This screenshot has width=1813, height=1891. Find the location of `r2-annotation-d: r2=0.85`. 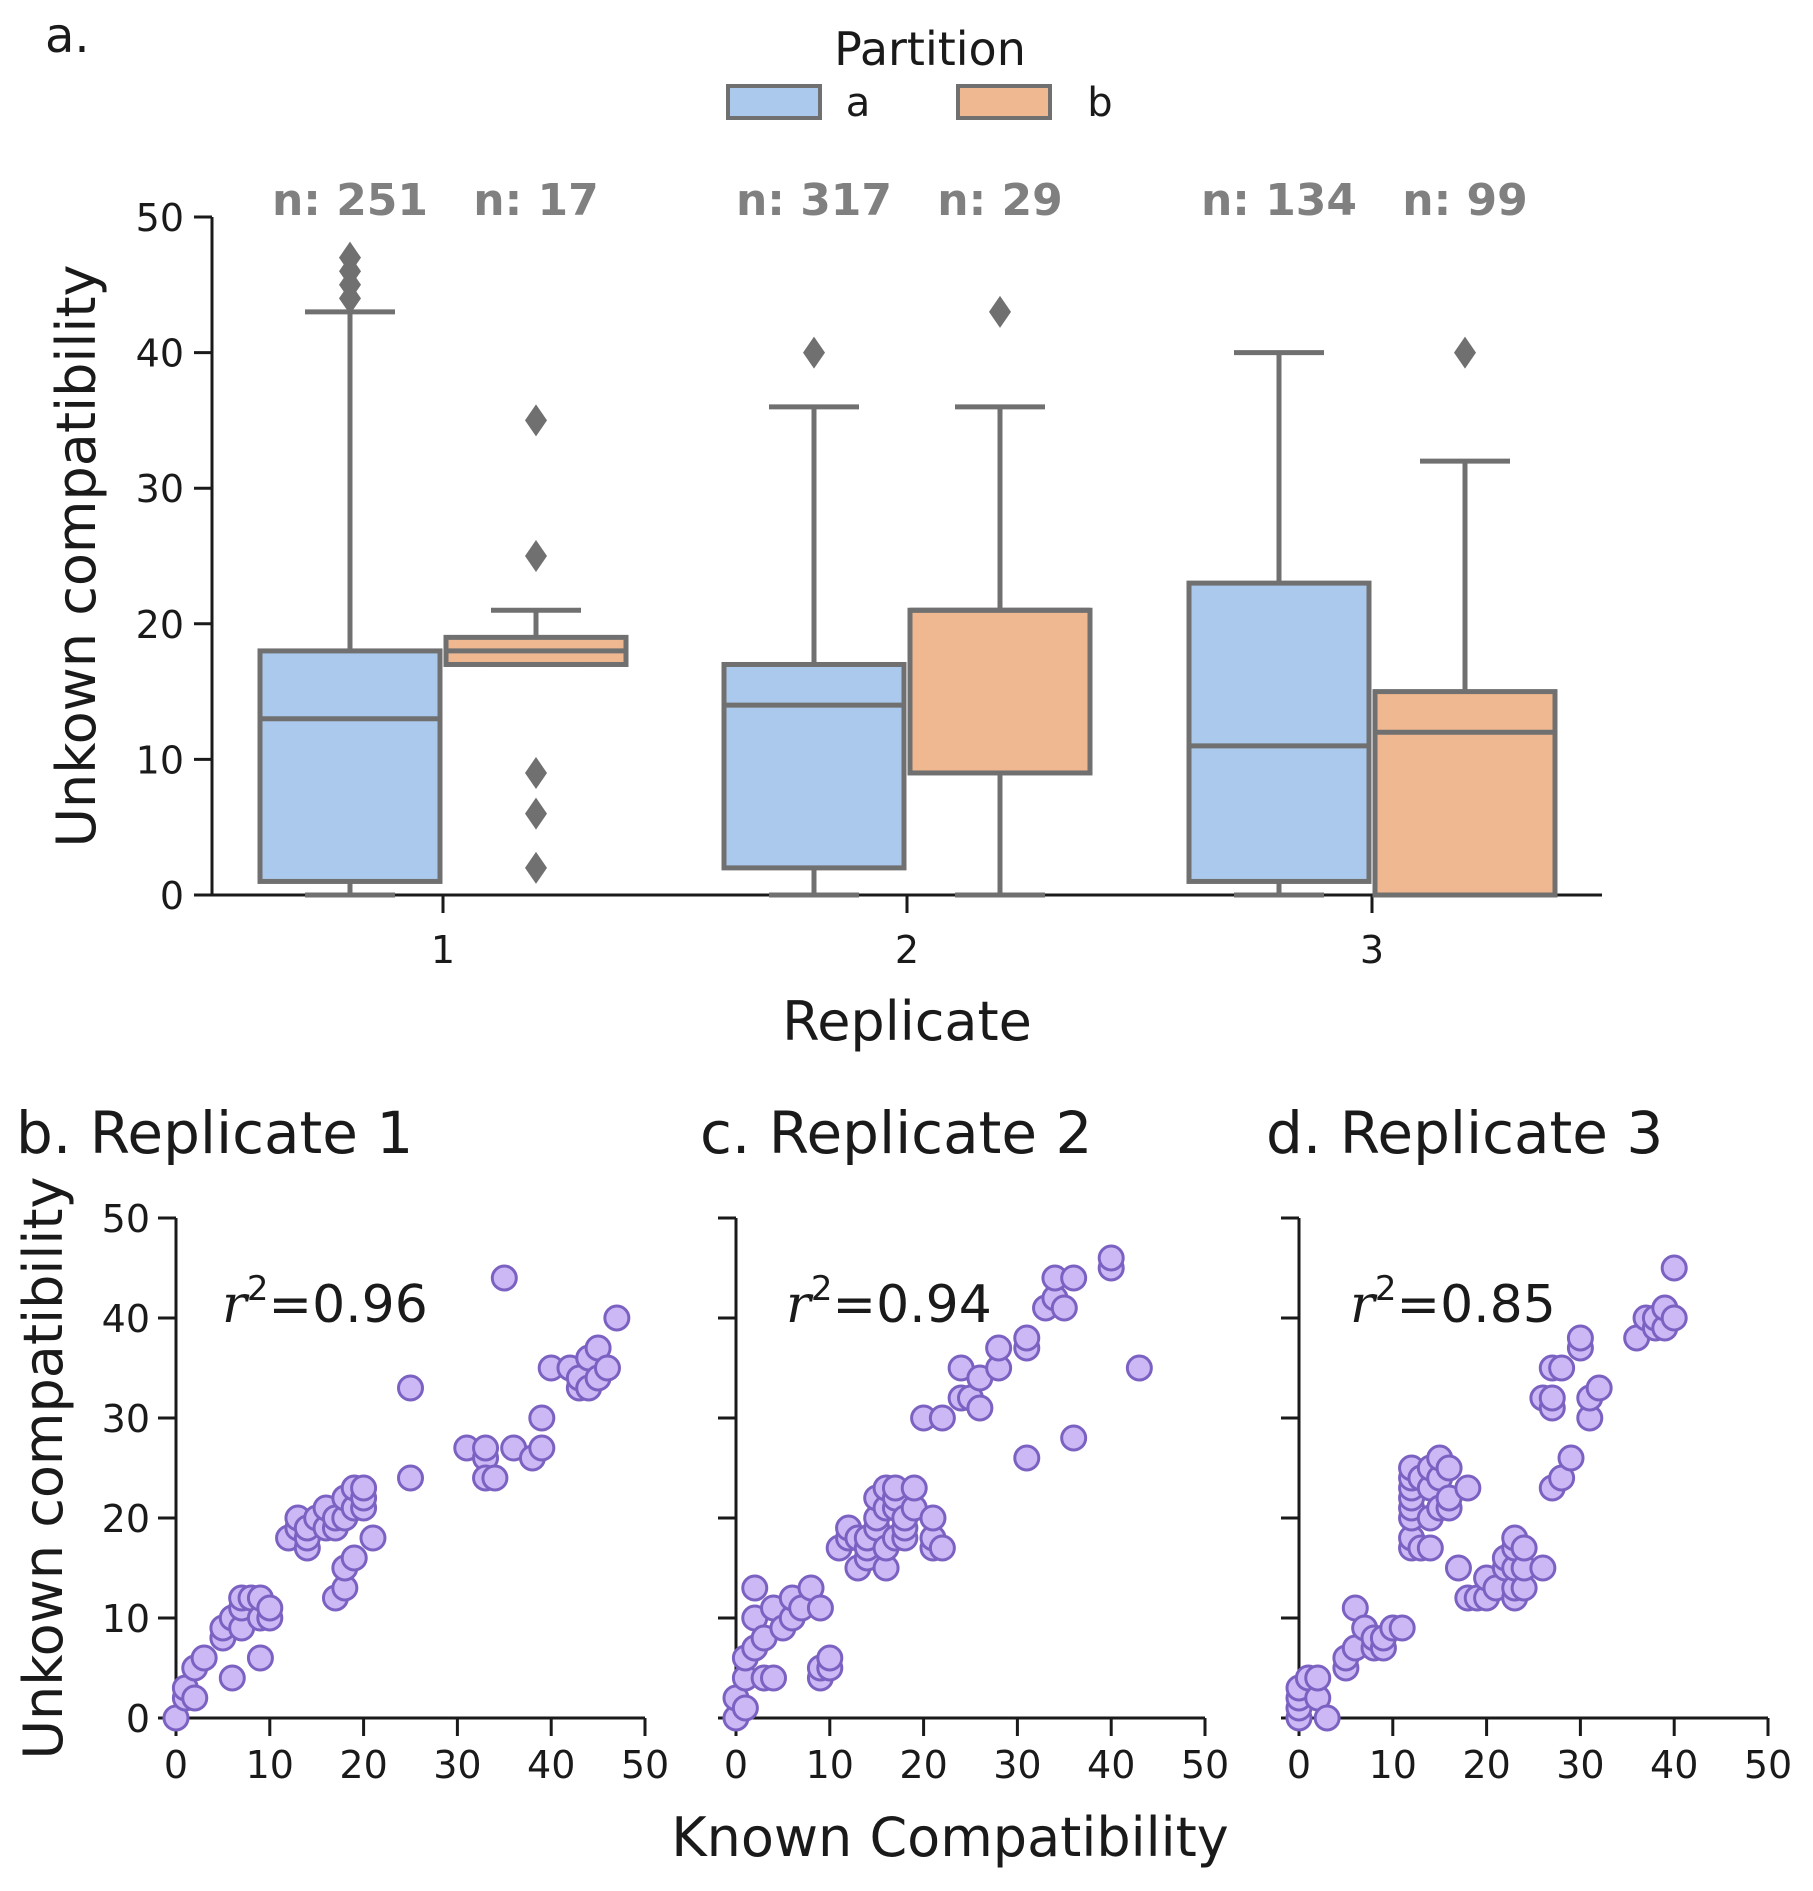

r2-annotation-d: r2=0.85 is located at coordinates (1453, 1302).